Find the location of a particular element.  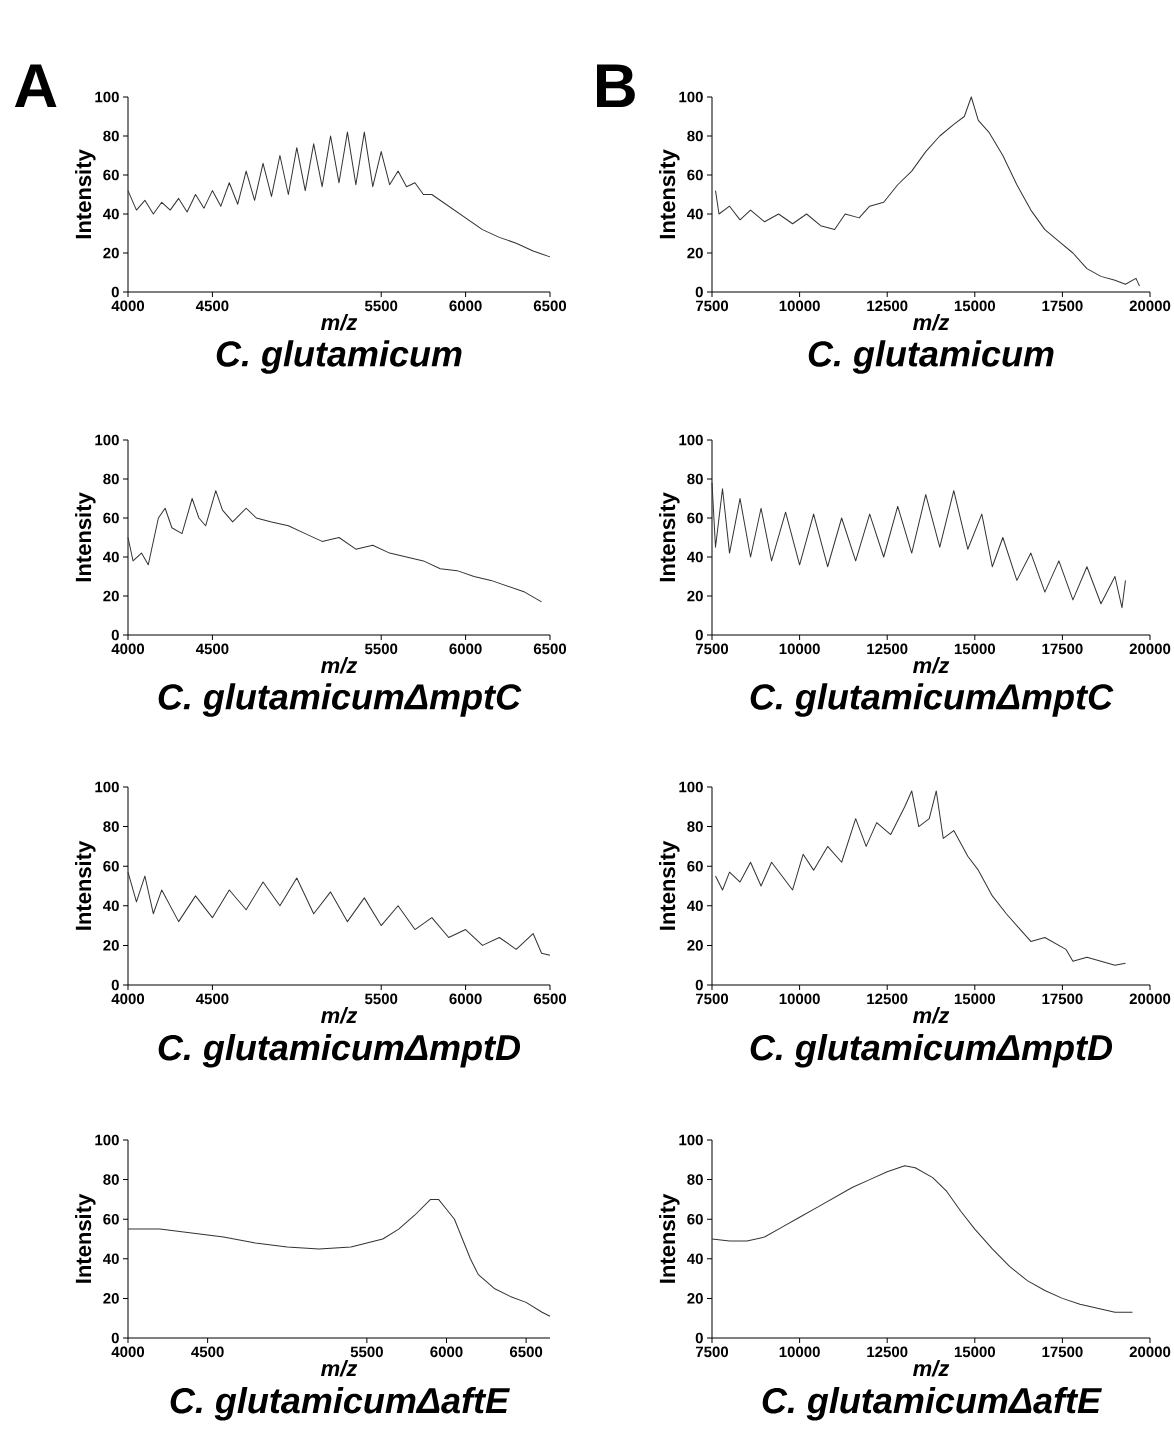

text: B is located at coordinates (615, 86).